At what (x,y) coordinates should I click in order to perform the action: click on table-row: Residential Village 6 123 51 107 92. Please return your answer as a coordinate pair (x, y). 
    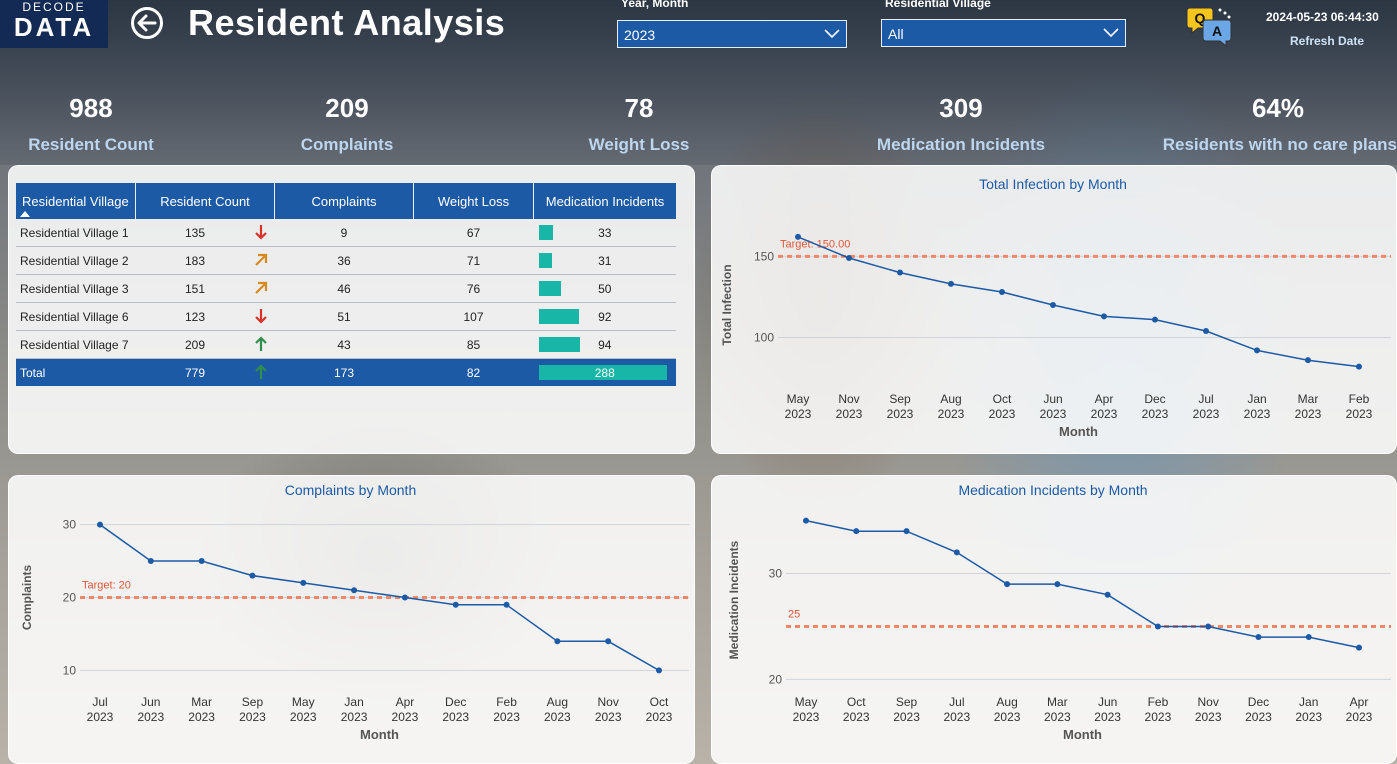
    Looking at the image, I should click on (346, 316).